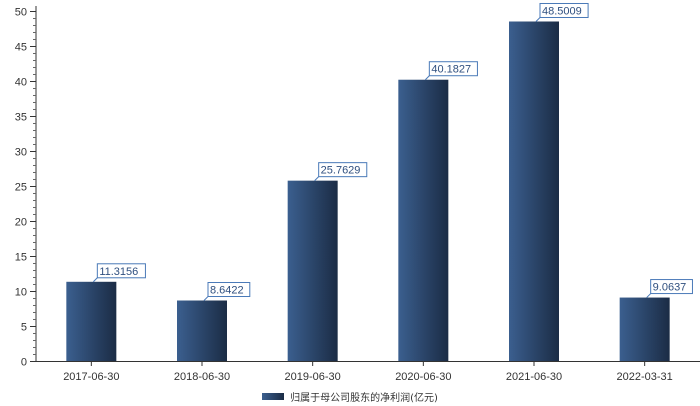 The image size is (700, 406). Describe the element at coordinates (364, 398) in the screenshot. I see `legend-label: 归属于母公司股东的净利润(亿元)` at that location.